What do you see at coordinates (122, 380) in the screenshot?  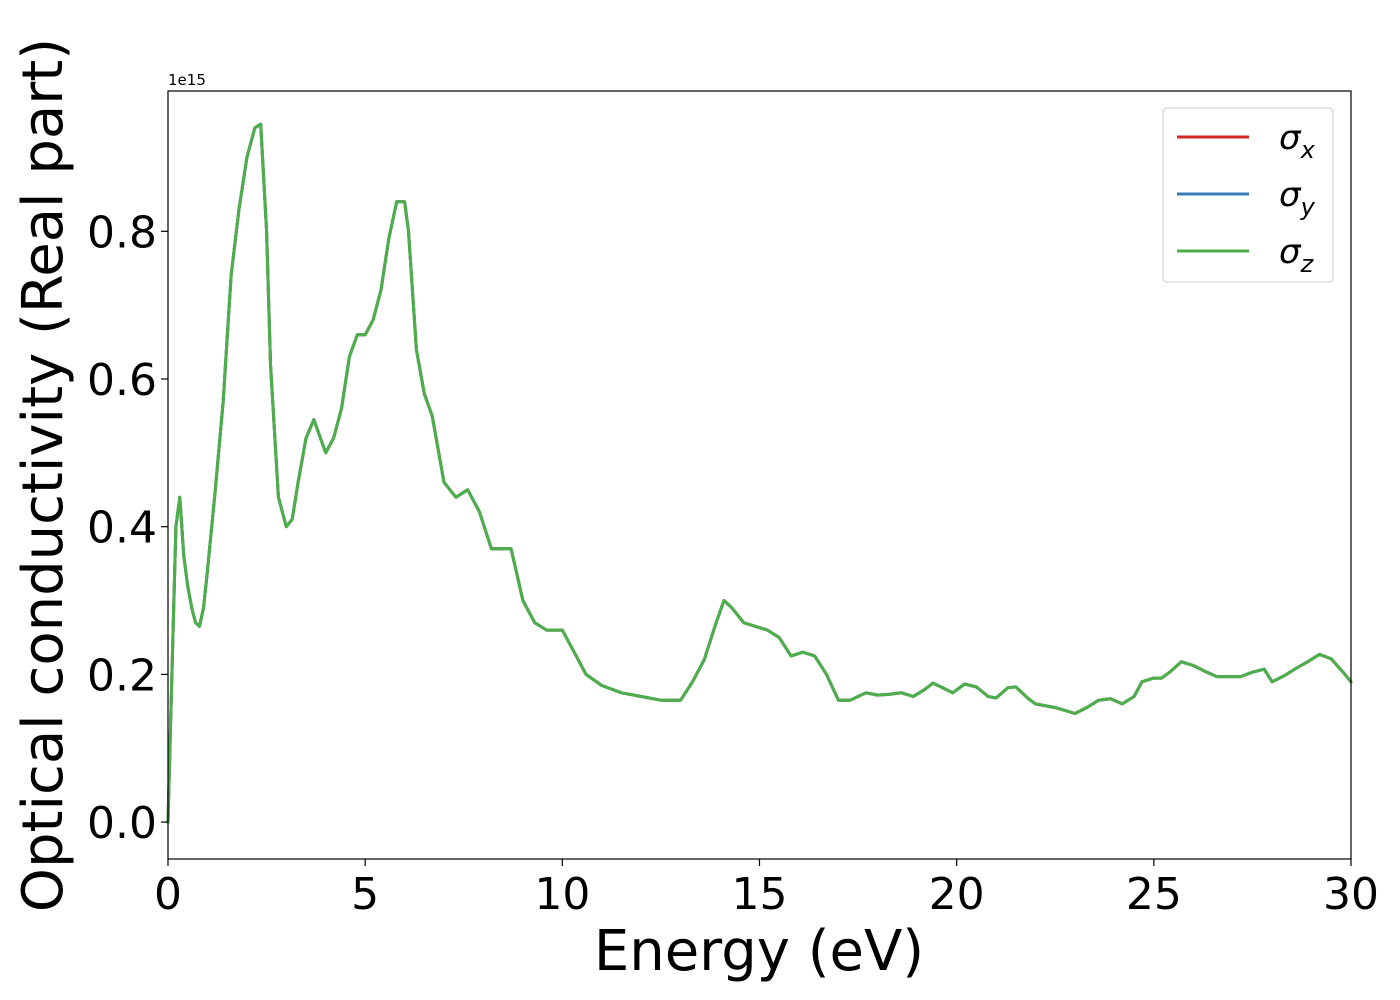 I see `y-tick-label: 0.6` at bounding box center [122, 380].